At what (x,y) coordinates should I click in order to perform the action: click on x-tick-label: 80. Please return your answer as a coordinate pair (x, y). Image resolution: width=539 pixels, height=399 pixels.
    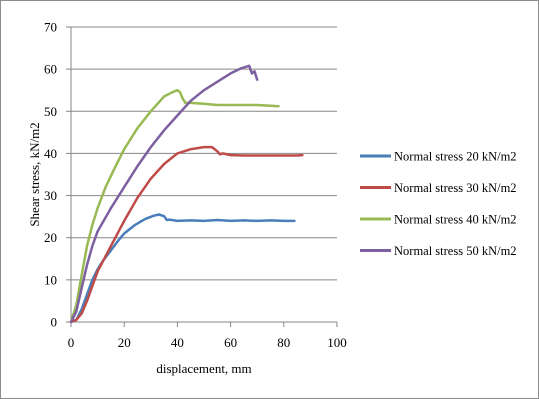
    Looking at the image, I should click on (283, 342).